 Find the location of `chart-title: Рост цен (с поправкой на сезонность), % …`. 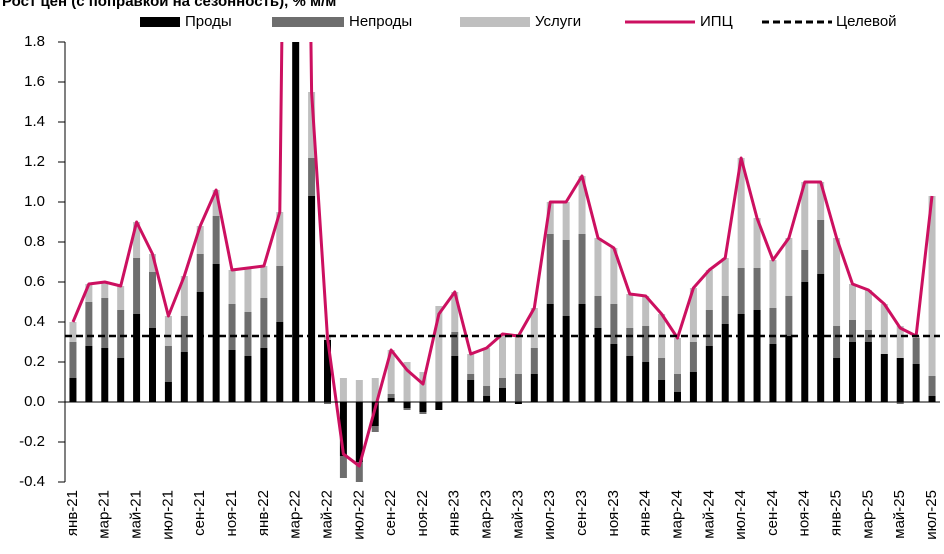

chart-title: Рост цен (с поправкой на сезонность), % … is located at coordinates (169, 5).